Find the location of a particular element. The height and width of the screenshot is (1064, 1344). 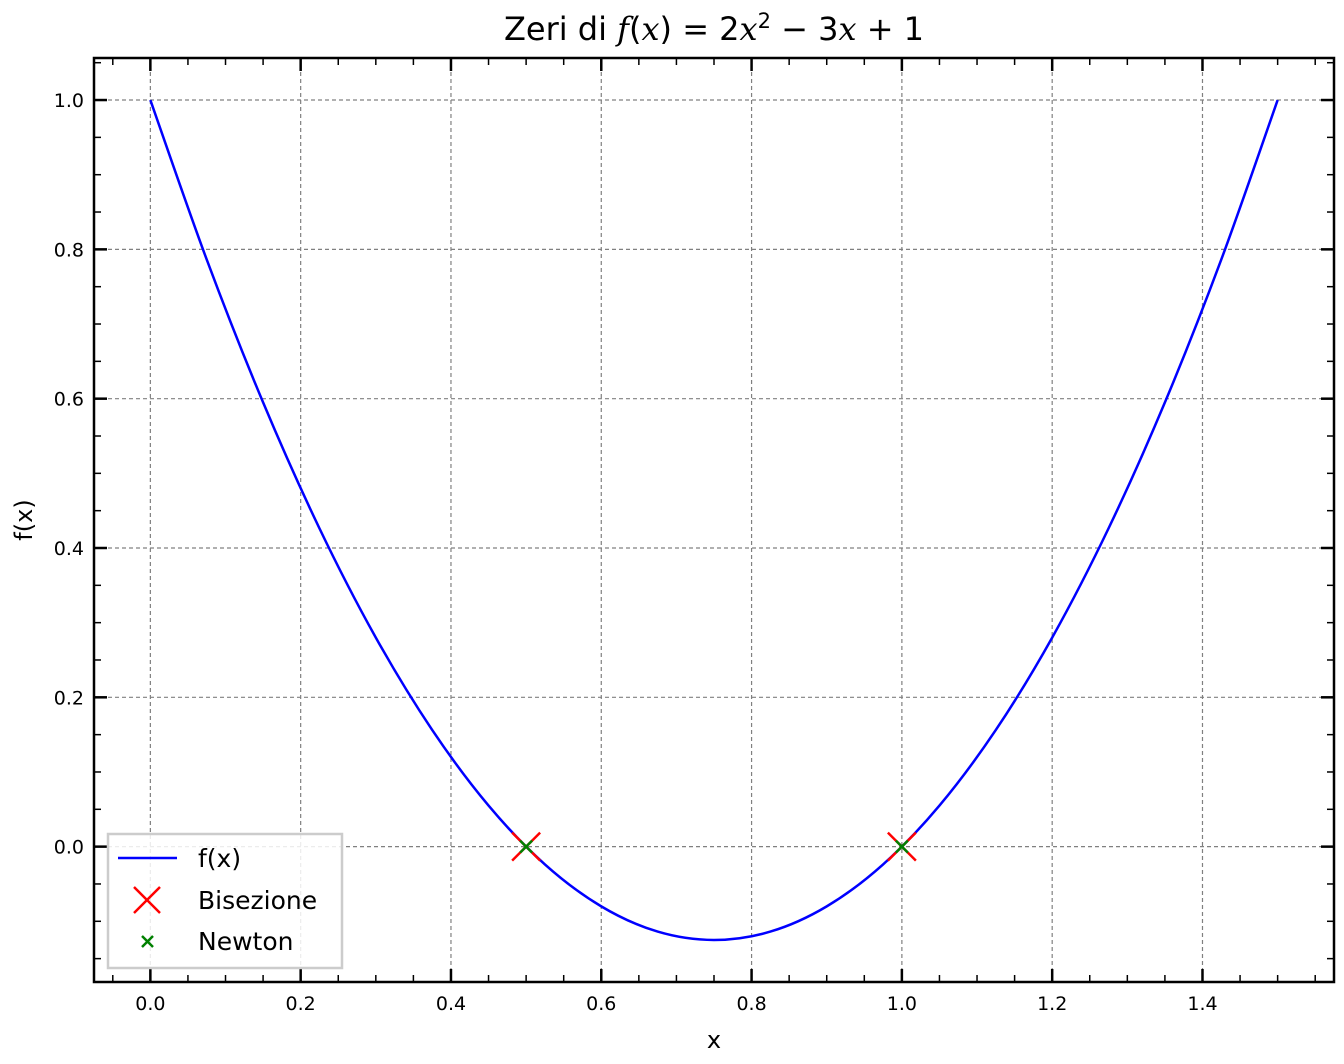

x-tick-label-3: 0.6 is located at coordinates (601, 1004).